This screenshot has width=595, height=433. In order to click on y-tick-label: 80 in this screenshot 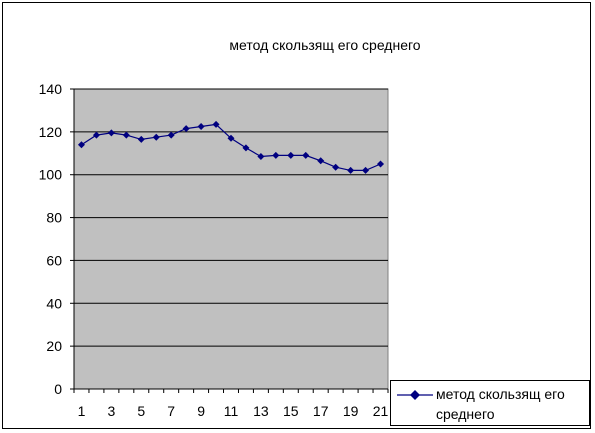, I will do `click(54, 218)`.